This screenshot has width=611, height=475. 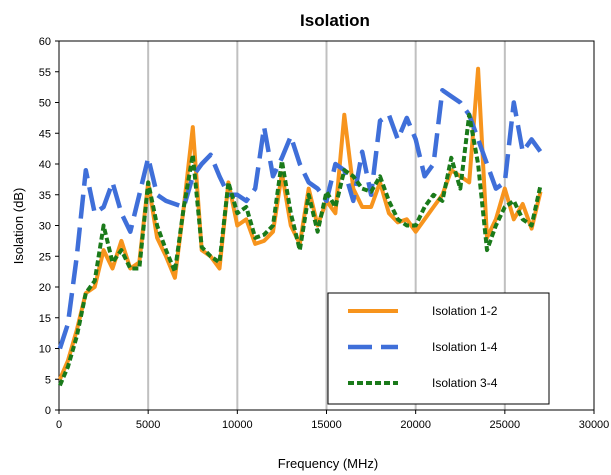 I want to click on chart-title: Isolation, so click(x=335, y=20).